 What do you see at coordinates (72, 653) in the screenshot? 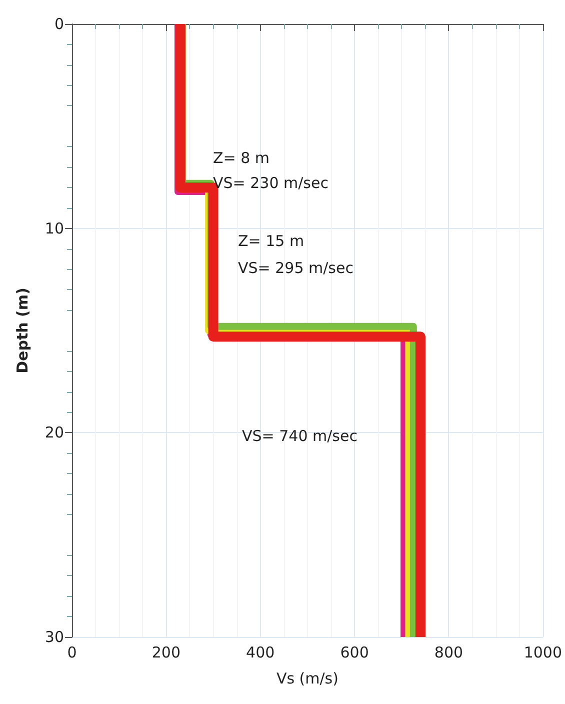
I see `x-tick-label: 0` at bounding box center [72, 653].